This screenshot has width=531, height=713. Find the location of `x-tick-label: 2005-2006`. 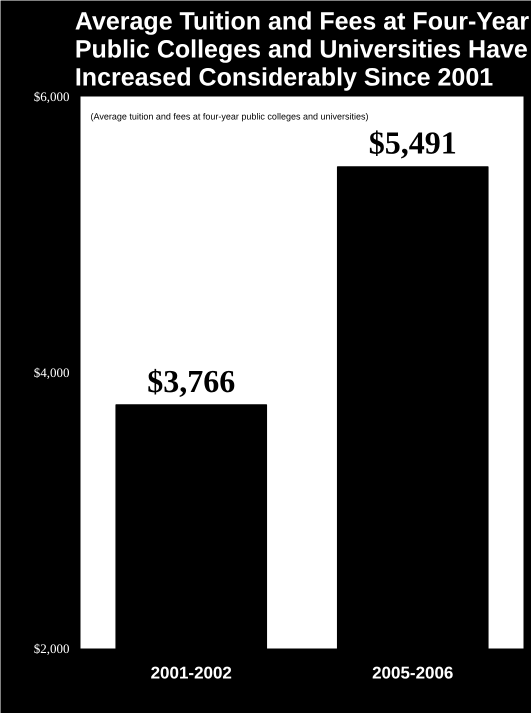

x-tick-label: 2005-2006 is located at coordinates (413, 673).